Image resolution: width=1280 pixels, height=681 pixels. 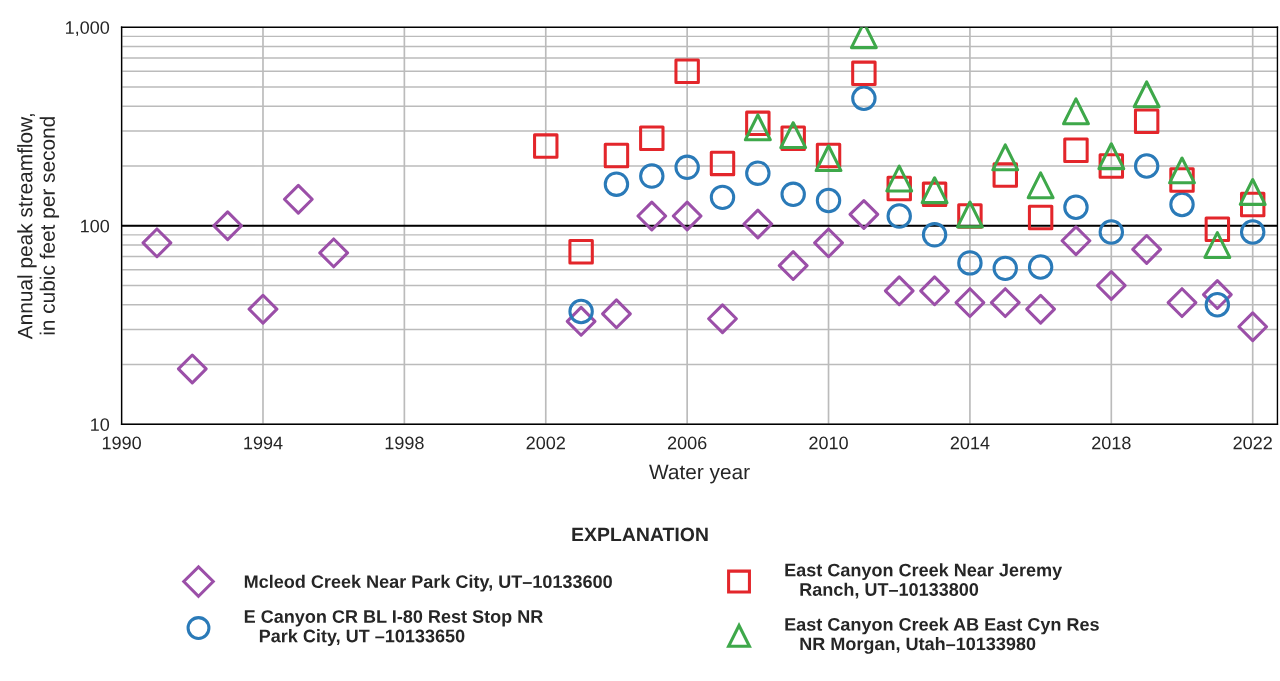 What do you see at coordinates (87, 29) in the screenshot?
I see `y-tick-label: 1,000` at bounding box center [87, 29].